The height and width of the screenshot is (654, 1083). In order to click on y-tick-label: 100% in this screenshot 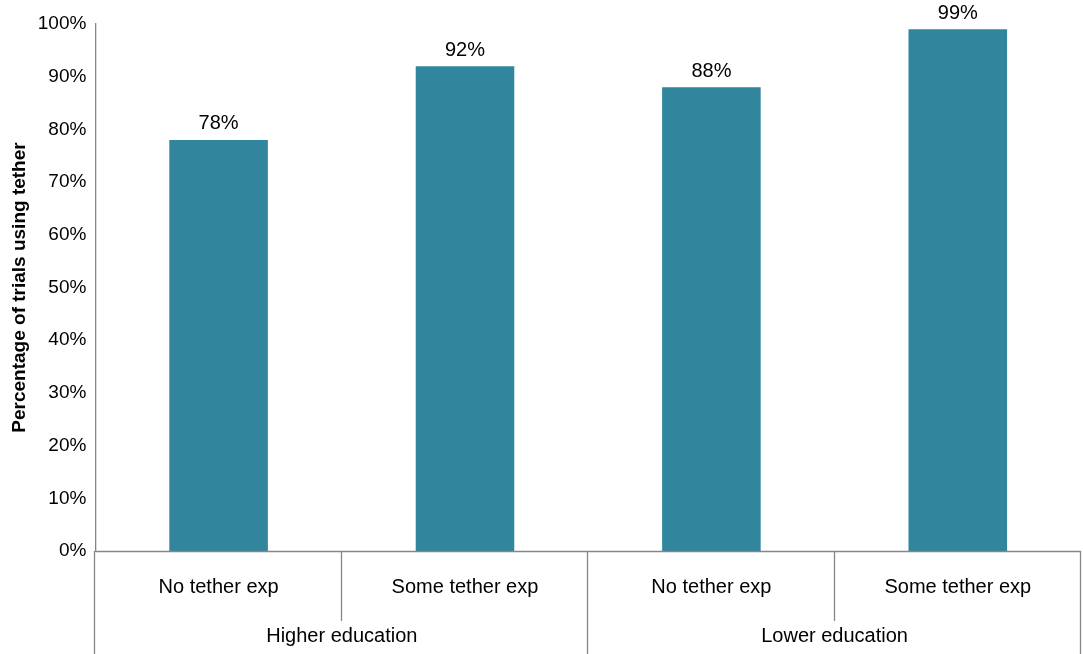, I will do `click(62, 23)`.